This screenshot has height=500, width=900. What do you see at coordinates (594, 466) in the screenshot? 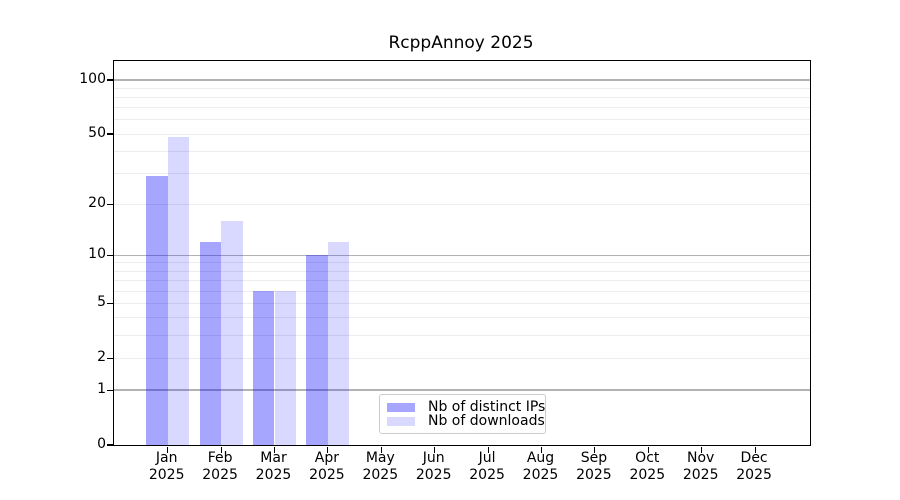
I see `x-tick-label: Sep 2025` at bounding box center [594, 466].